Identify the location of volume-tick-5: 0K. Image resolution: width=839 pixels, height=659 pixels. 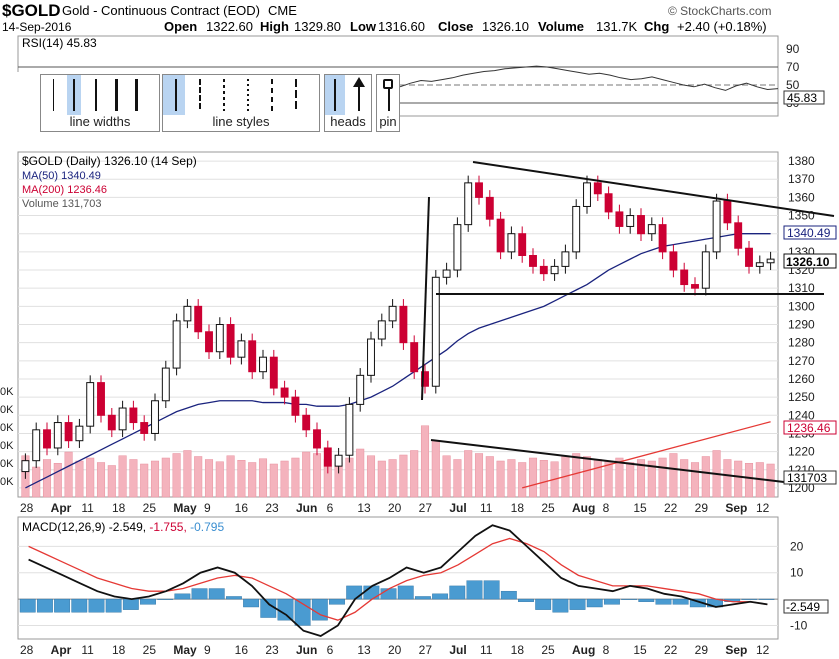
(7, 482).